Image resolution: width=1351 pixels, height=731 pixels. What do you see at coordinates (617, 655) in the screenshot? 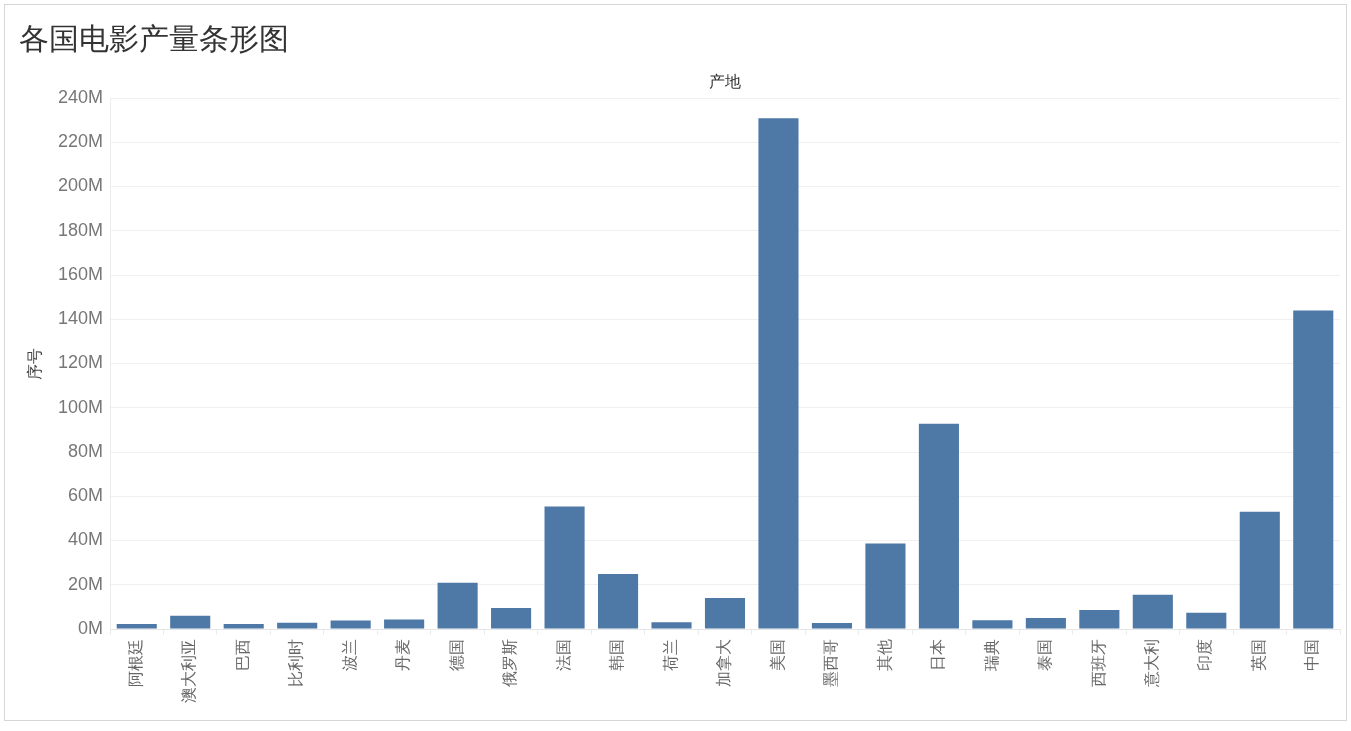
I see `x-tick-label: 韩国` at bounding box center [617, 655].